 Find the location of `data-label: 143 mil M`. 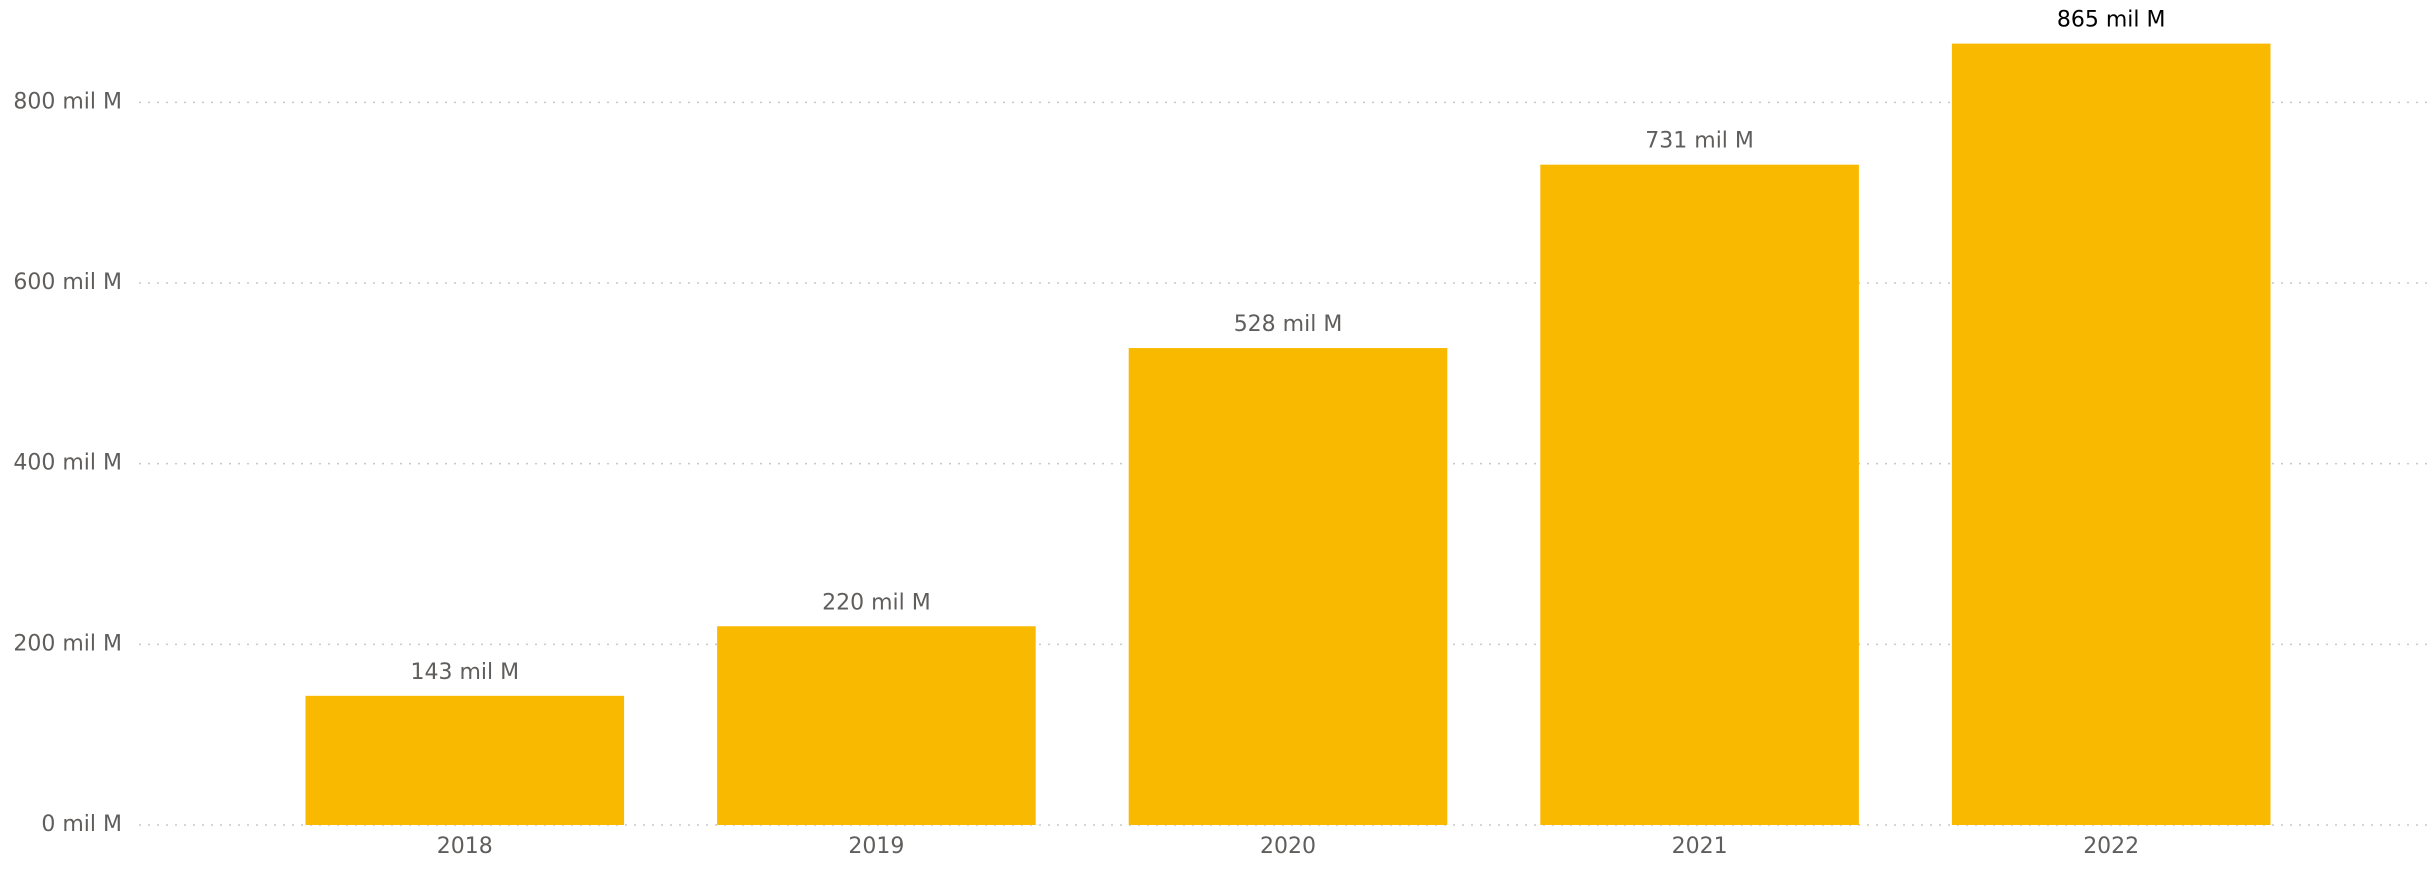

data-label: 143 mil M is located at coordinates (464, 672).